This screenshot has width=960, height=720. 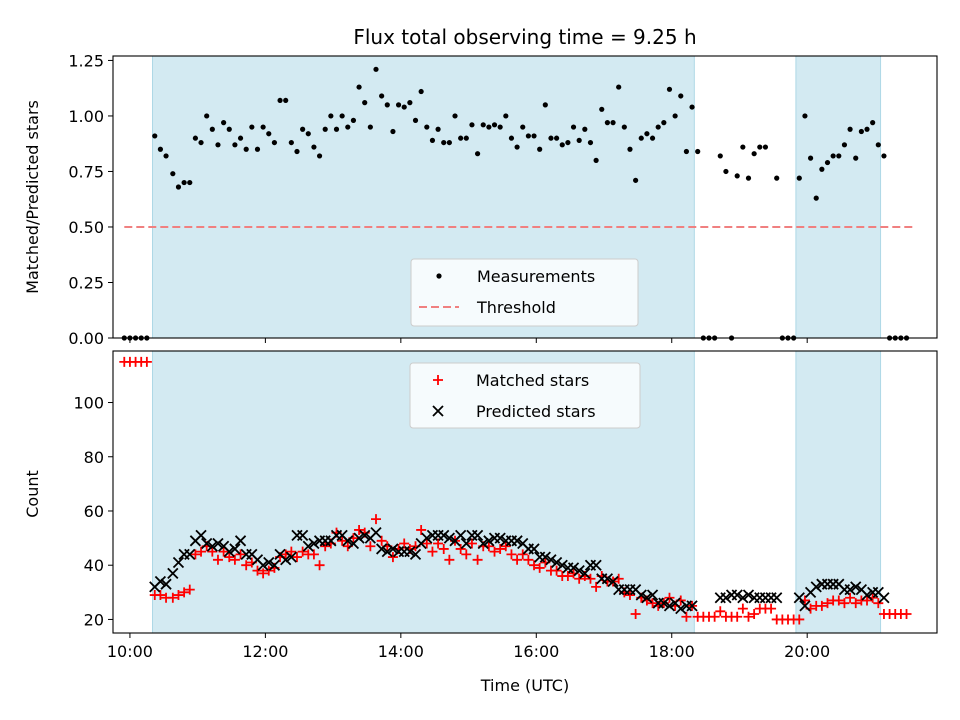 I want to click on legend-label: Threshold, so click(x=516, y=307).